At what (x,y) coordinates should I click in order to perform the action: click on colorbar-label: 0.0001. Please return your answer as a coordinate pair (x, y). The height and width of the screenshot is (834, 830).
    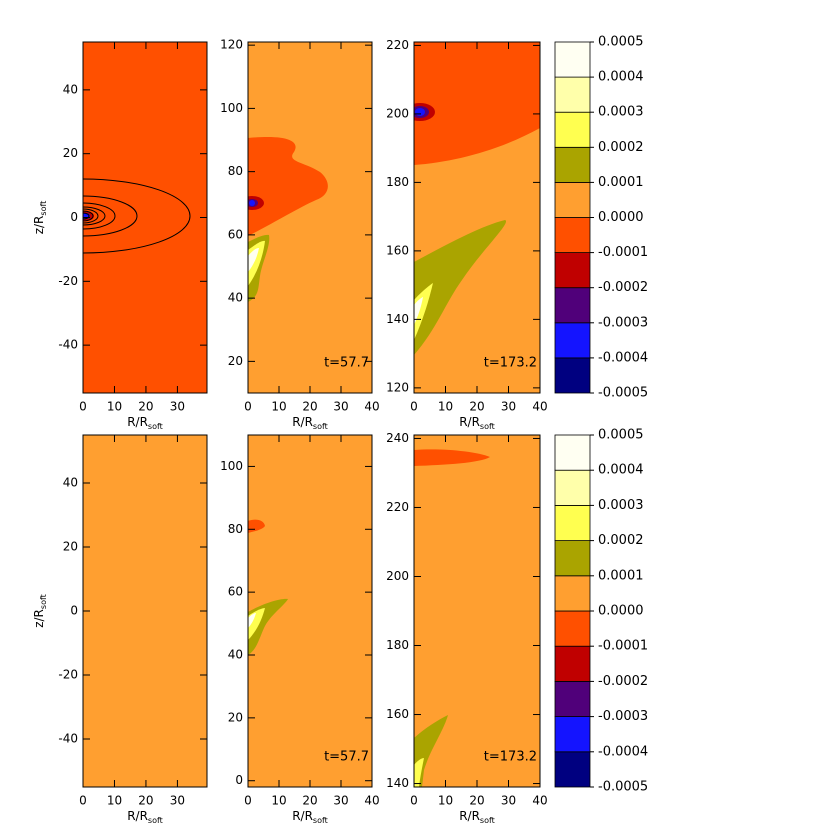
    Looking at the image, I should click on (621, 575).